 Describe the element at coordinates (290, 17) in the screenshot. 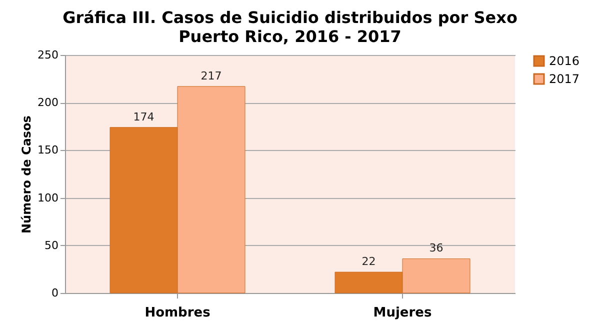

I see `chart-title: Gráfica III. Casos de Suicidio distribuidos por Sexo` at that location.